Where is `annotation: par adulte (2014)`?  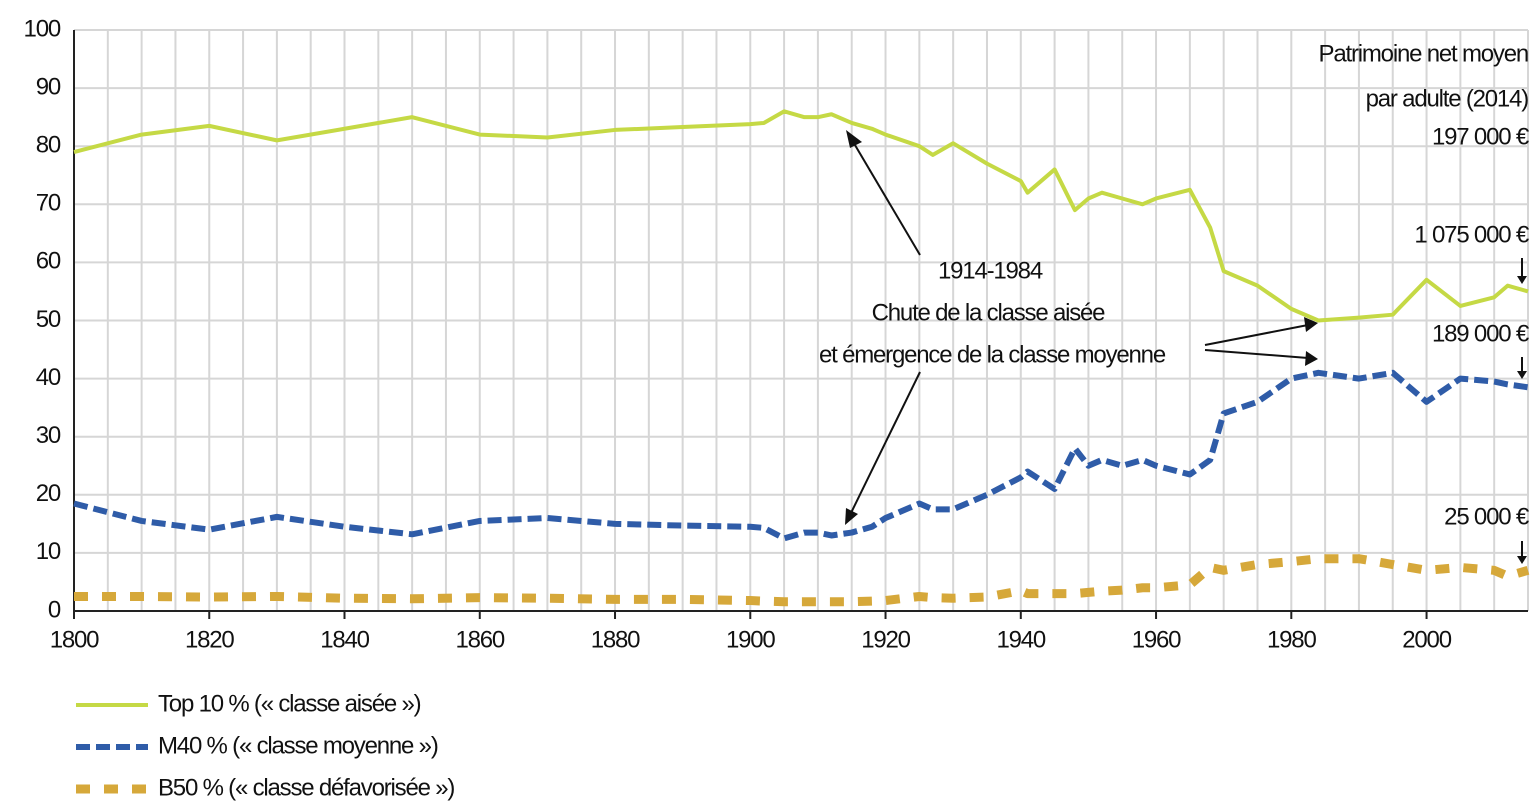 annotation: par adulte (2014) is located at coordinates (1447, 98).